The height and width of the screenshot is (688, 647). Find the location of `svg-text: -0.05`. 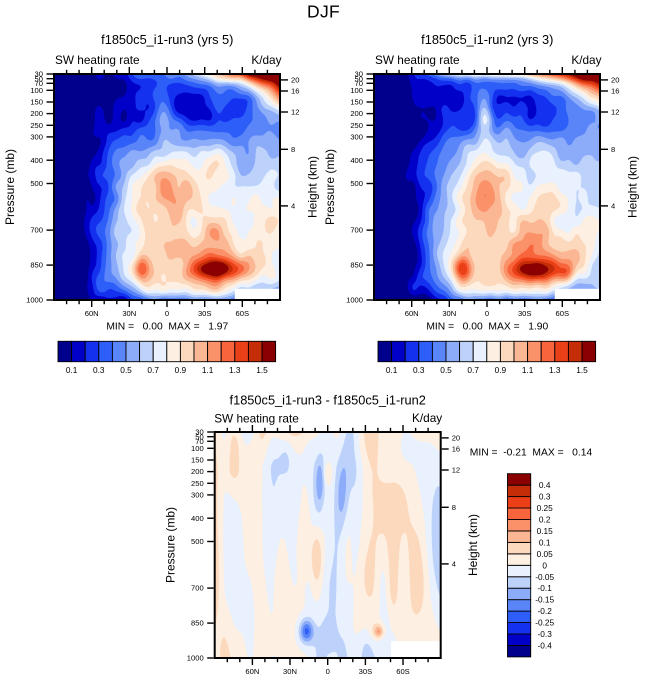

svg-text: -0.05 is located at coordinates (544, 577).